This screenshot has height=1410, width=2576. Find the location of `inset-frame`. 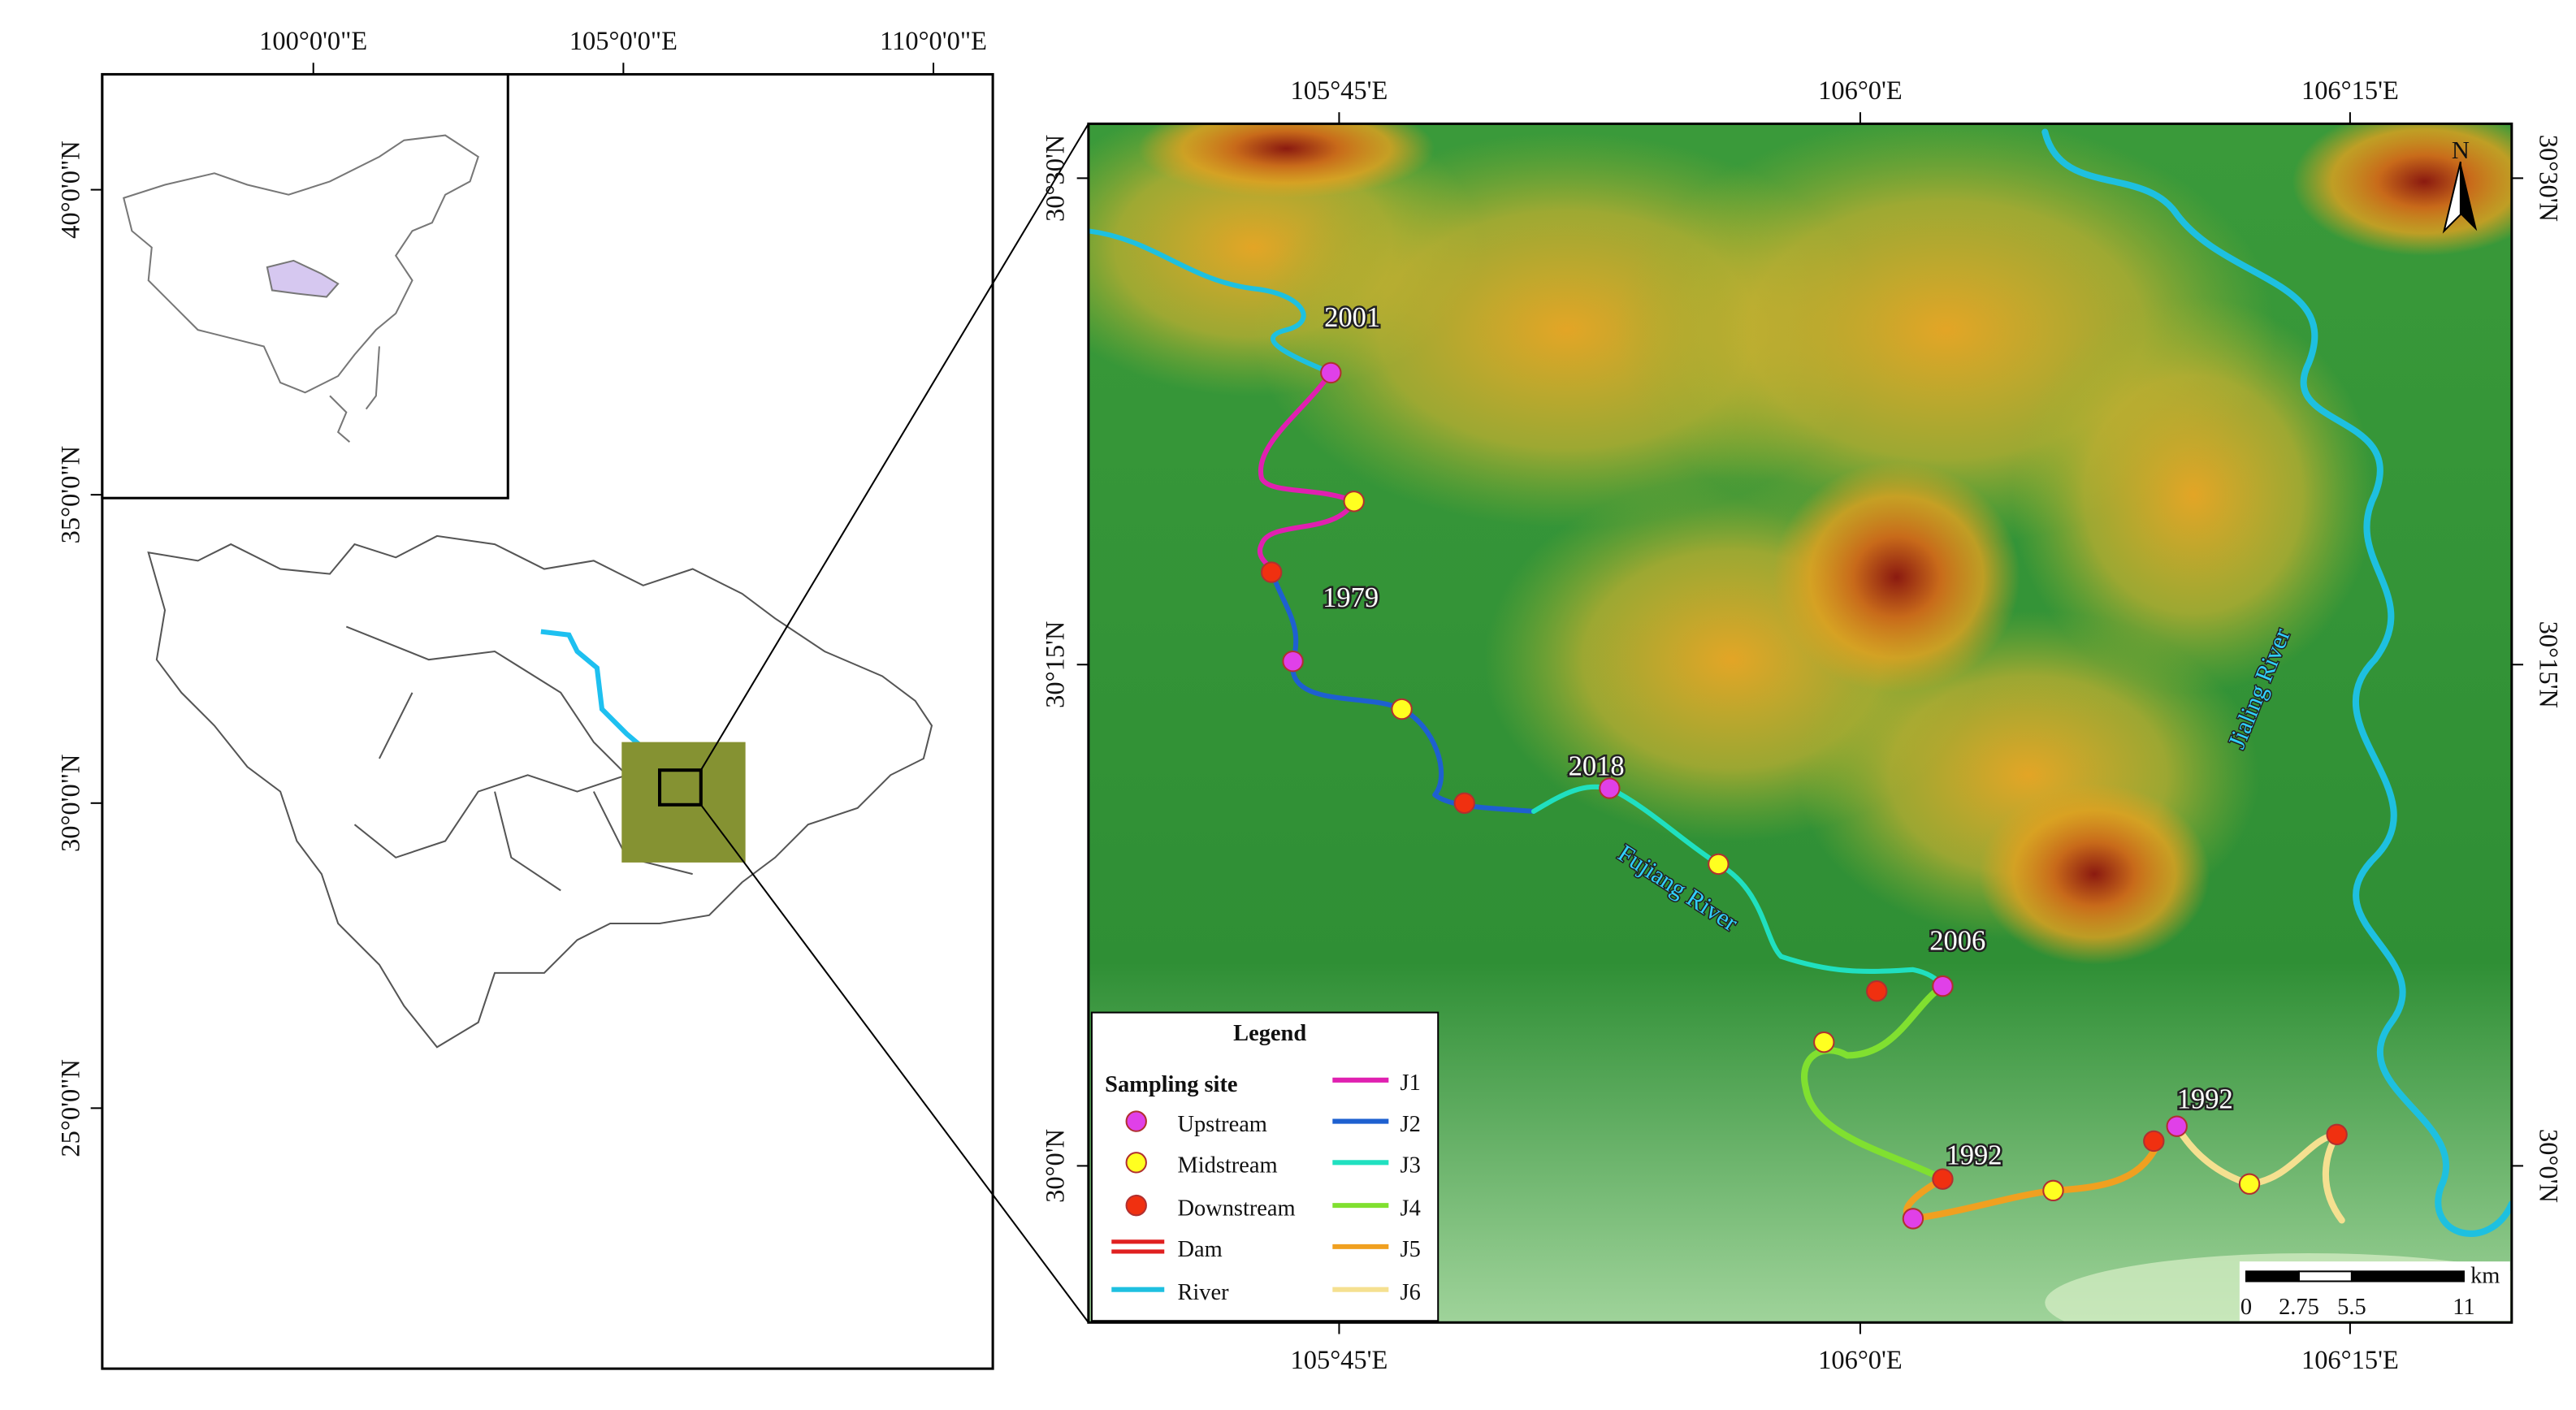

inset-frame is located at coordinates (305, 286).